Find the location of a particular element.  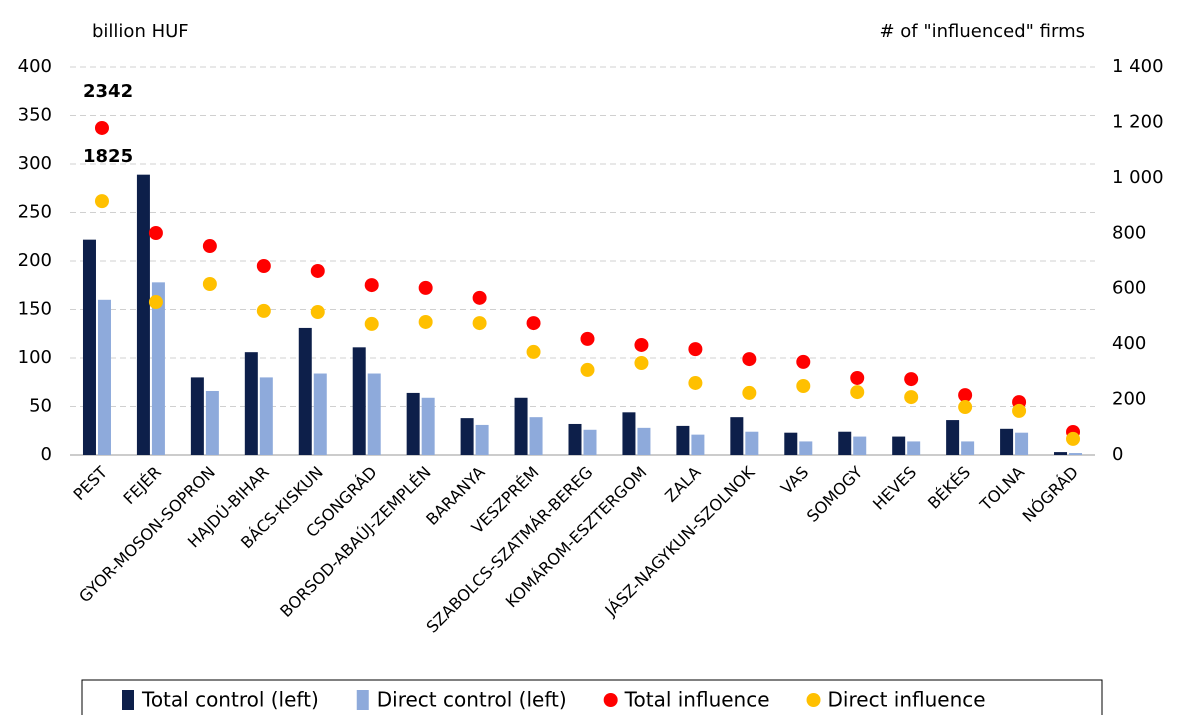

x-tick-label: SOMOGY is located at coordinates (834, 493).